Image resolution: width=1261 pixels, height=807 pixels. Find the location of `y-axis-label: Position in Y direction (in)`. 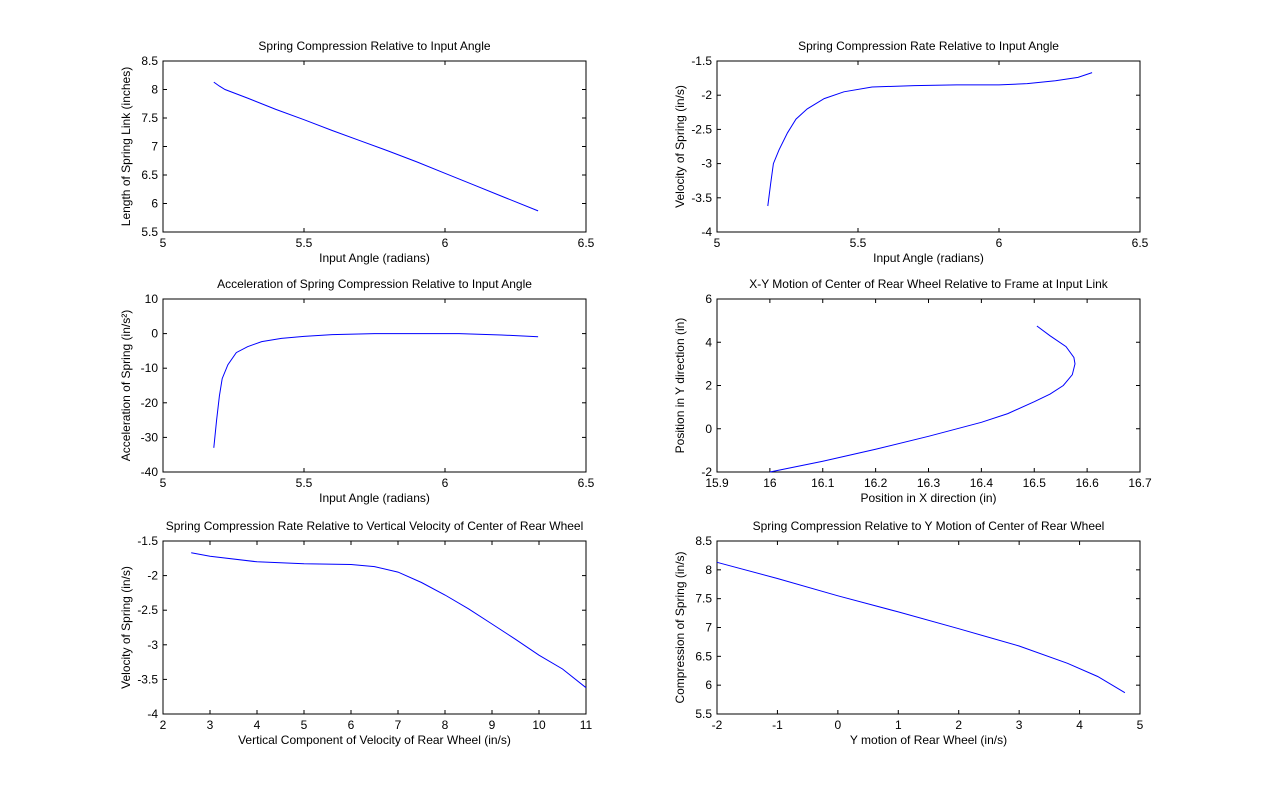

y-axis-label: Position in Y direction (in) is located at coordinates (680, 386).